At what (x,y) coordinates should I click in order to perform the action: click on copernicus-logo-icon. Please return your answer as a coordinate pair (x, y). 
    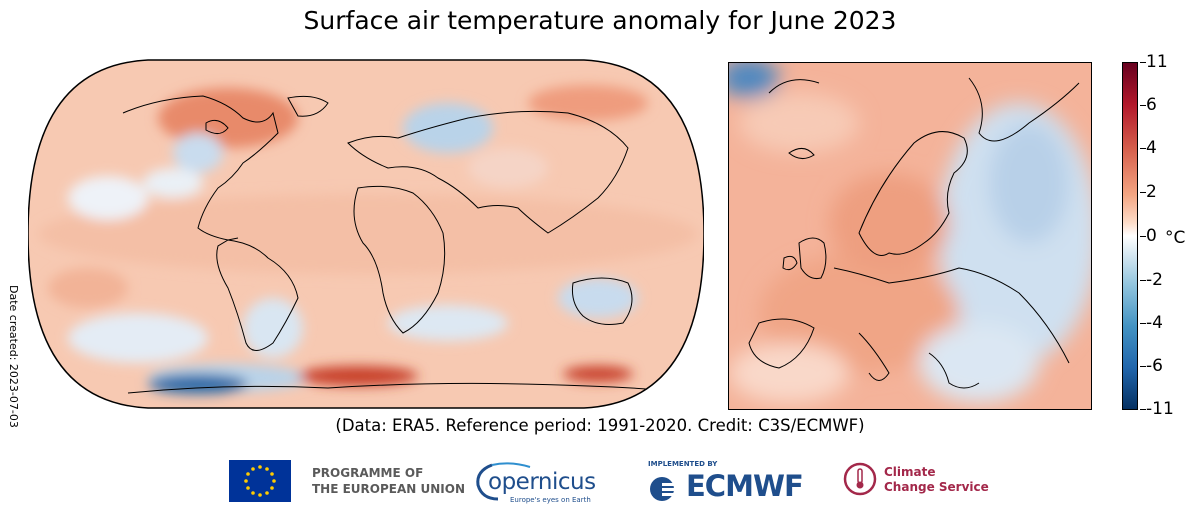
    Looking at the image, I should click on (503, 481).